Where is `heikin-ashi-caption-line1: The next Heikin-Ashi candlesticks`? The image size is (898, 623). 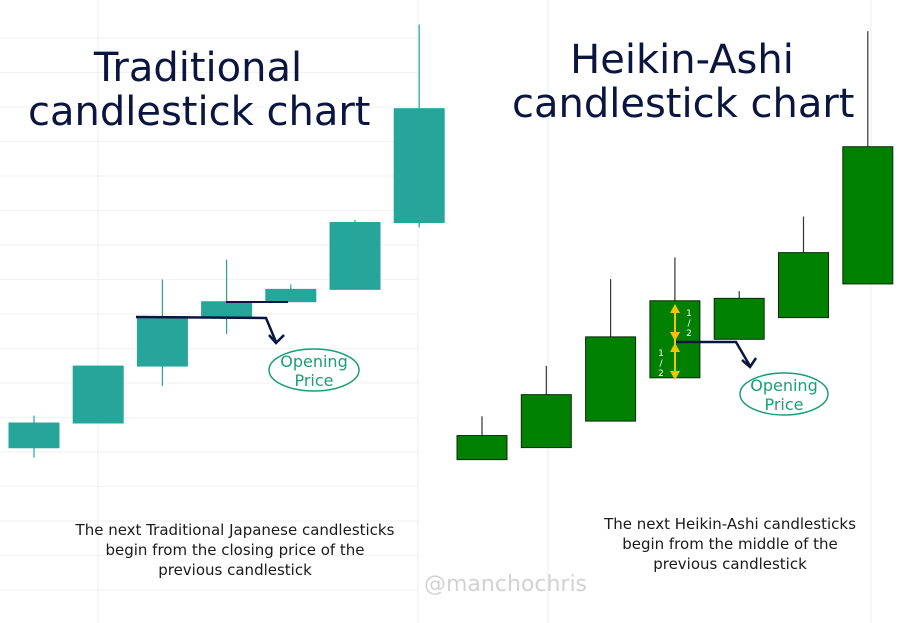 heikin-ashi-caption-line1: The next Heikin-Ashi candlesticks is located at coordinates (730, 524).